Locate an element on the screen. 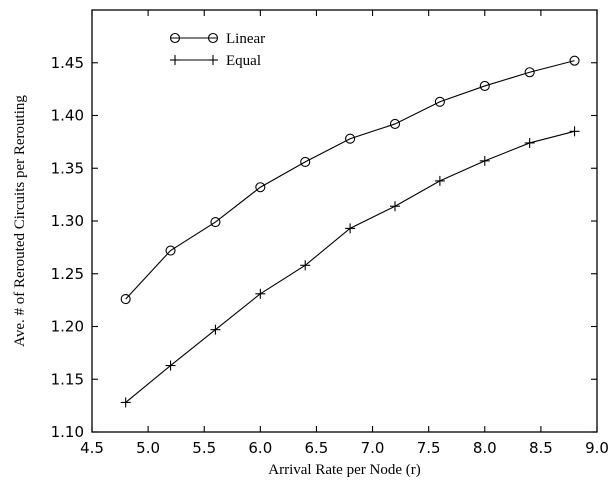 The image size is (608, 485). y-tick-label: 1.35 is located at coordinates (67, 168).